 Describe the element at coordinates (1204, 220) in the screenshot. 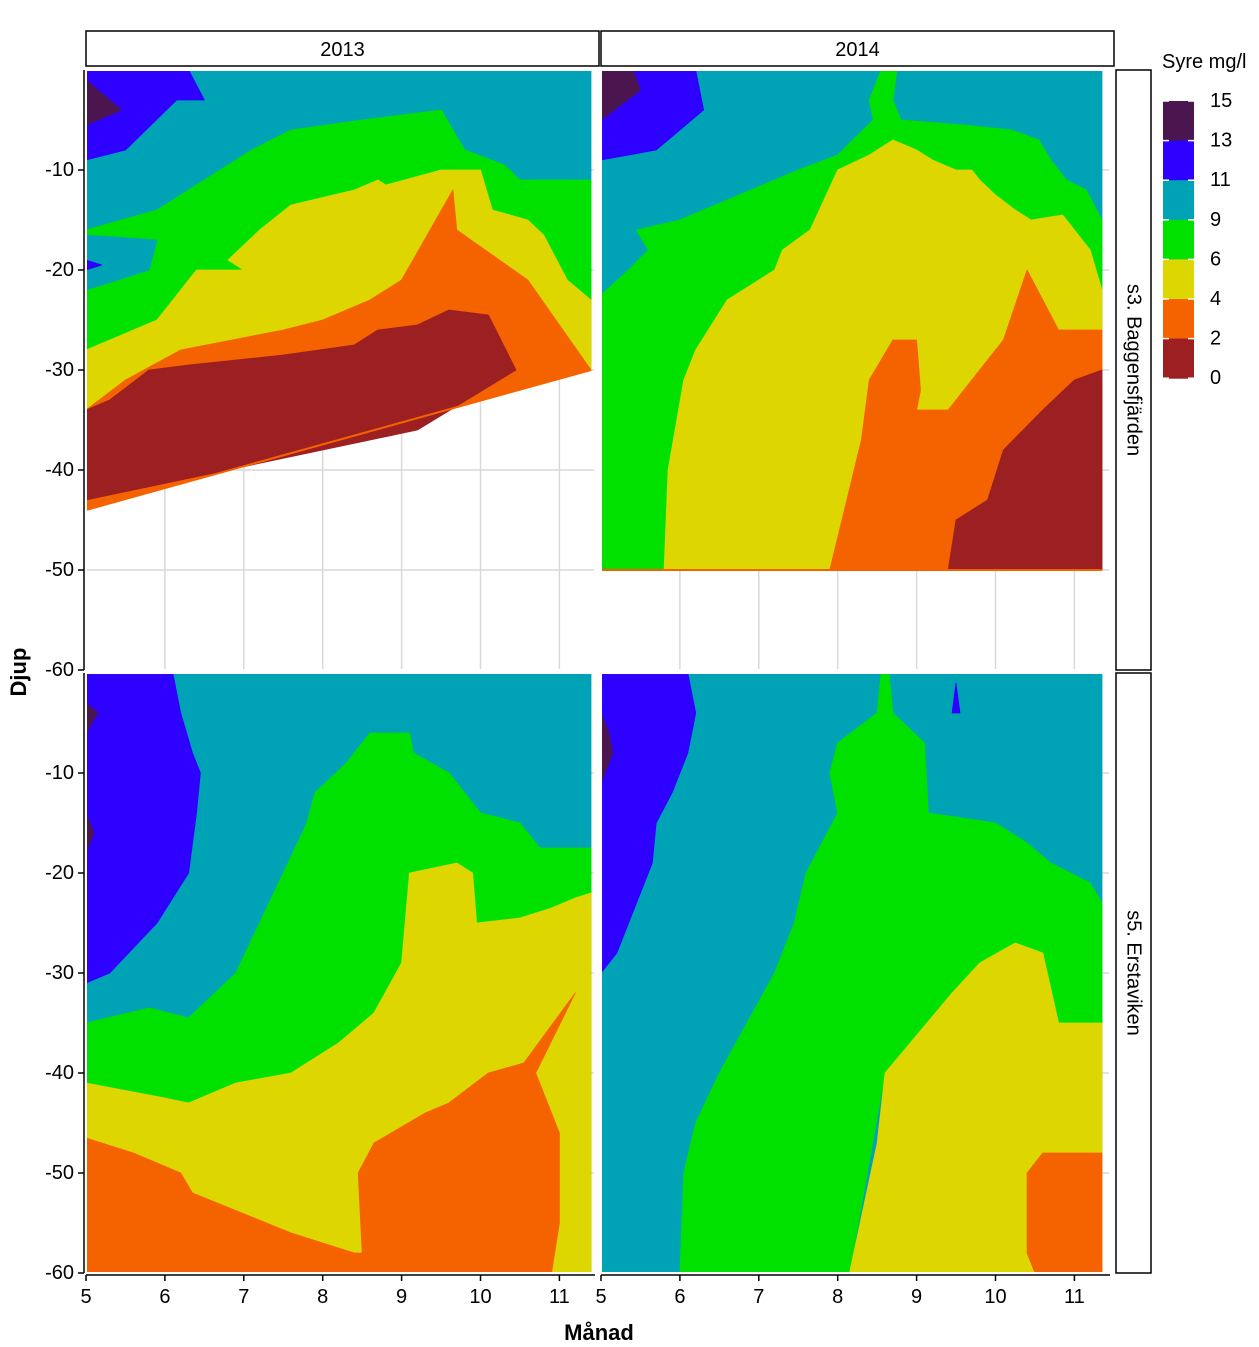

I see `legend: Syre mg/l 15 13 11 9 6 4 2 0` at that location.